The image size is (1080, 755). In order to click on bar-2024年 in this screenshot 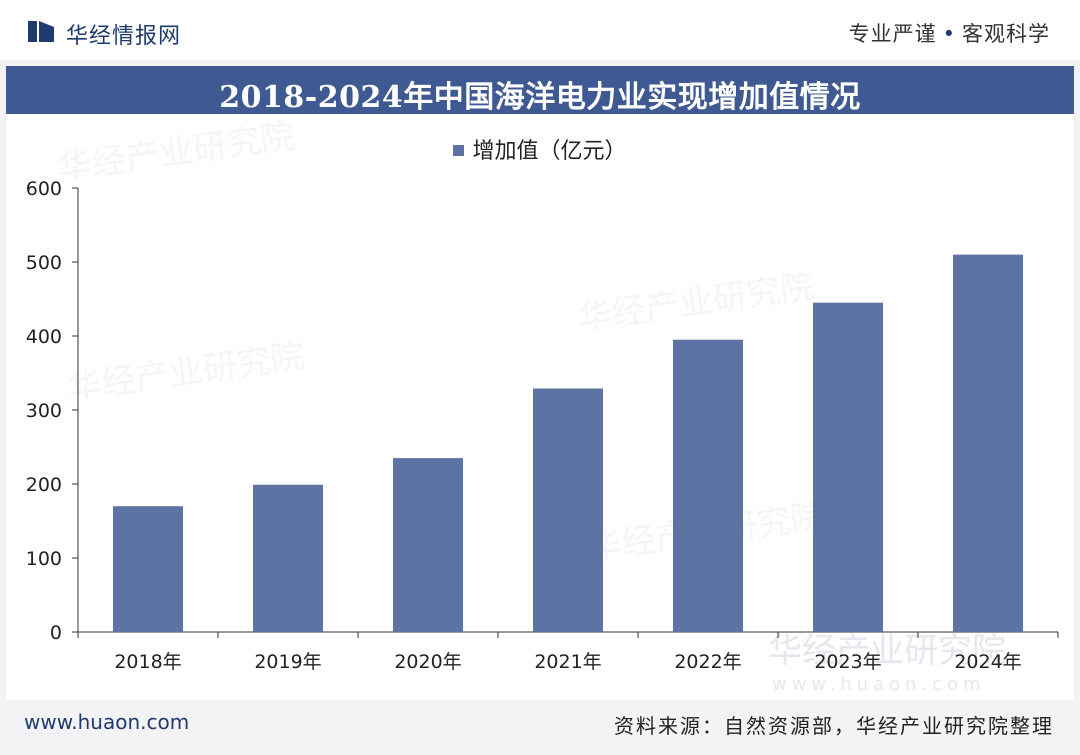, I will do `click(988, 443)`.